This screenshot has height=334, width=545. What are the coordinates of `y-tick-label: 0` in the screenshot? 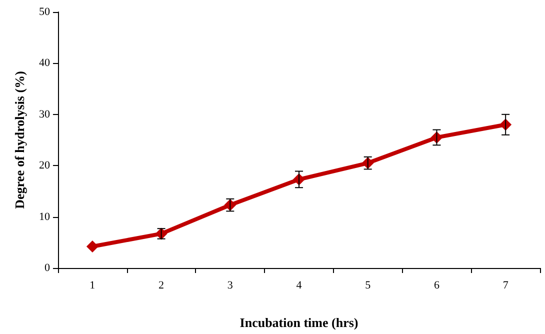 It's located at (47, 268).